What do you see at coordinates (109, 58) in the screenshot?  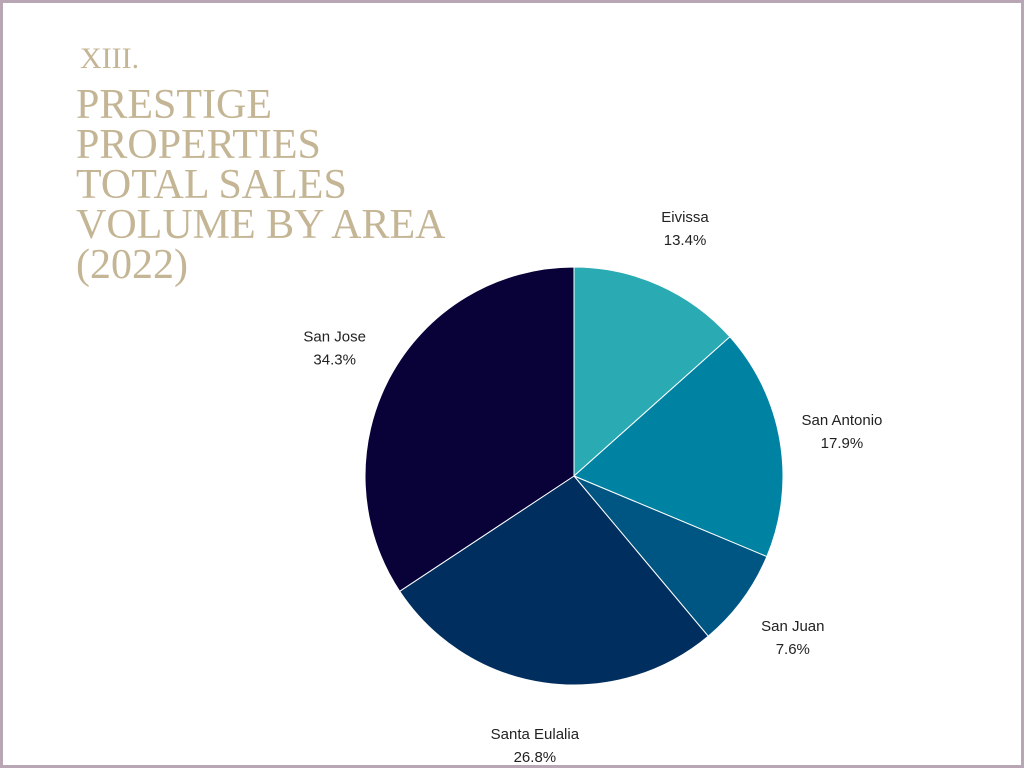 I see `section-number: XIII.` at bounding box center [109, 58].